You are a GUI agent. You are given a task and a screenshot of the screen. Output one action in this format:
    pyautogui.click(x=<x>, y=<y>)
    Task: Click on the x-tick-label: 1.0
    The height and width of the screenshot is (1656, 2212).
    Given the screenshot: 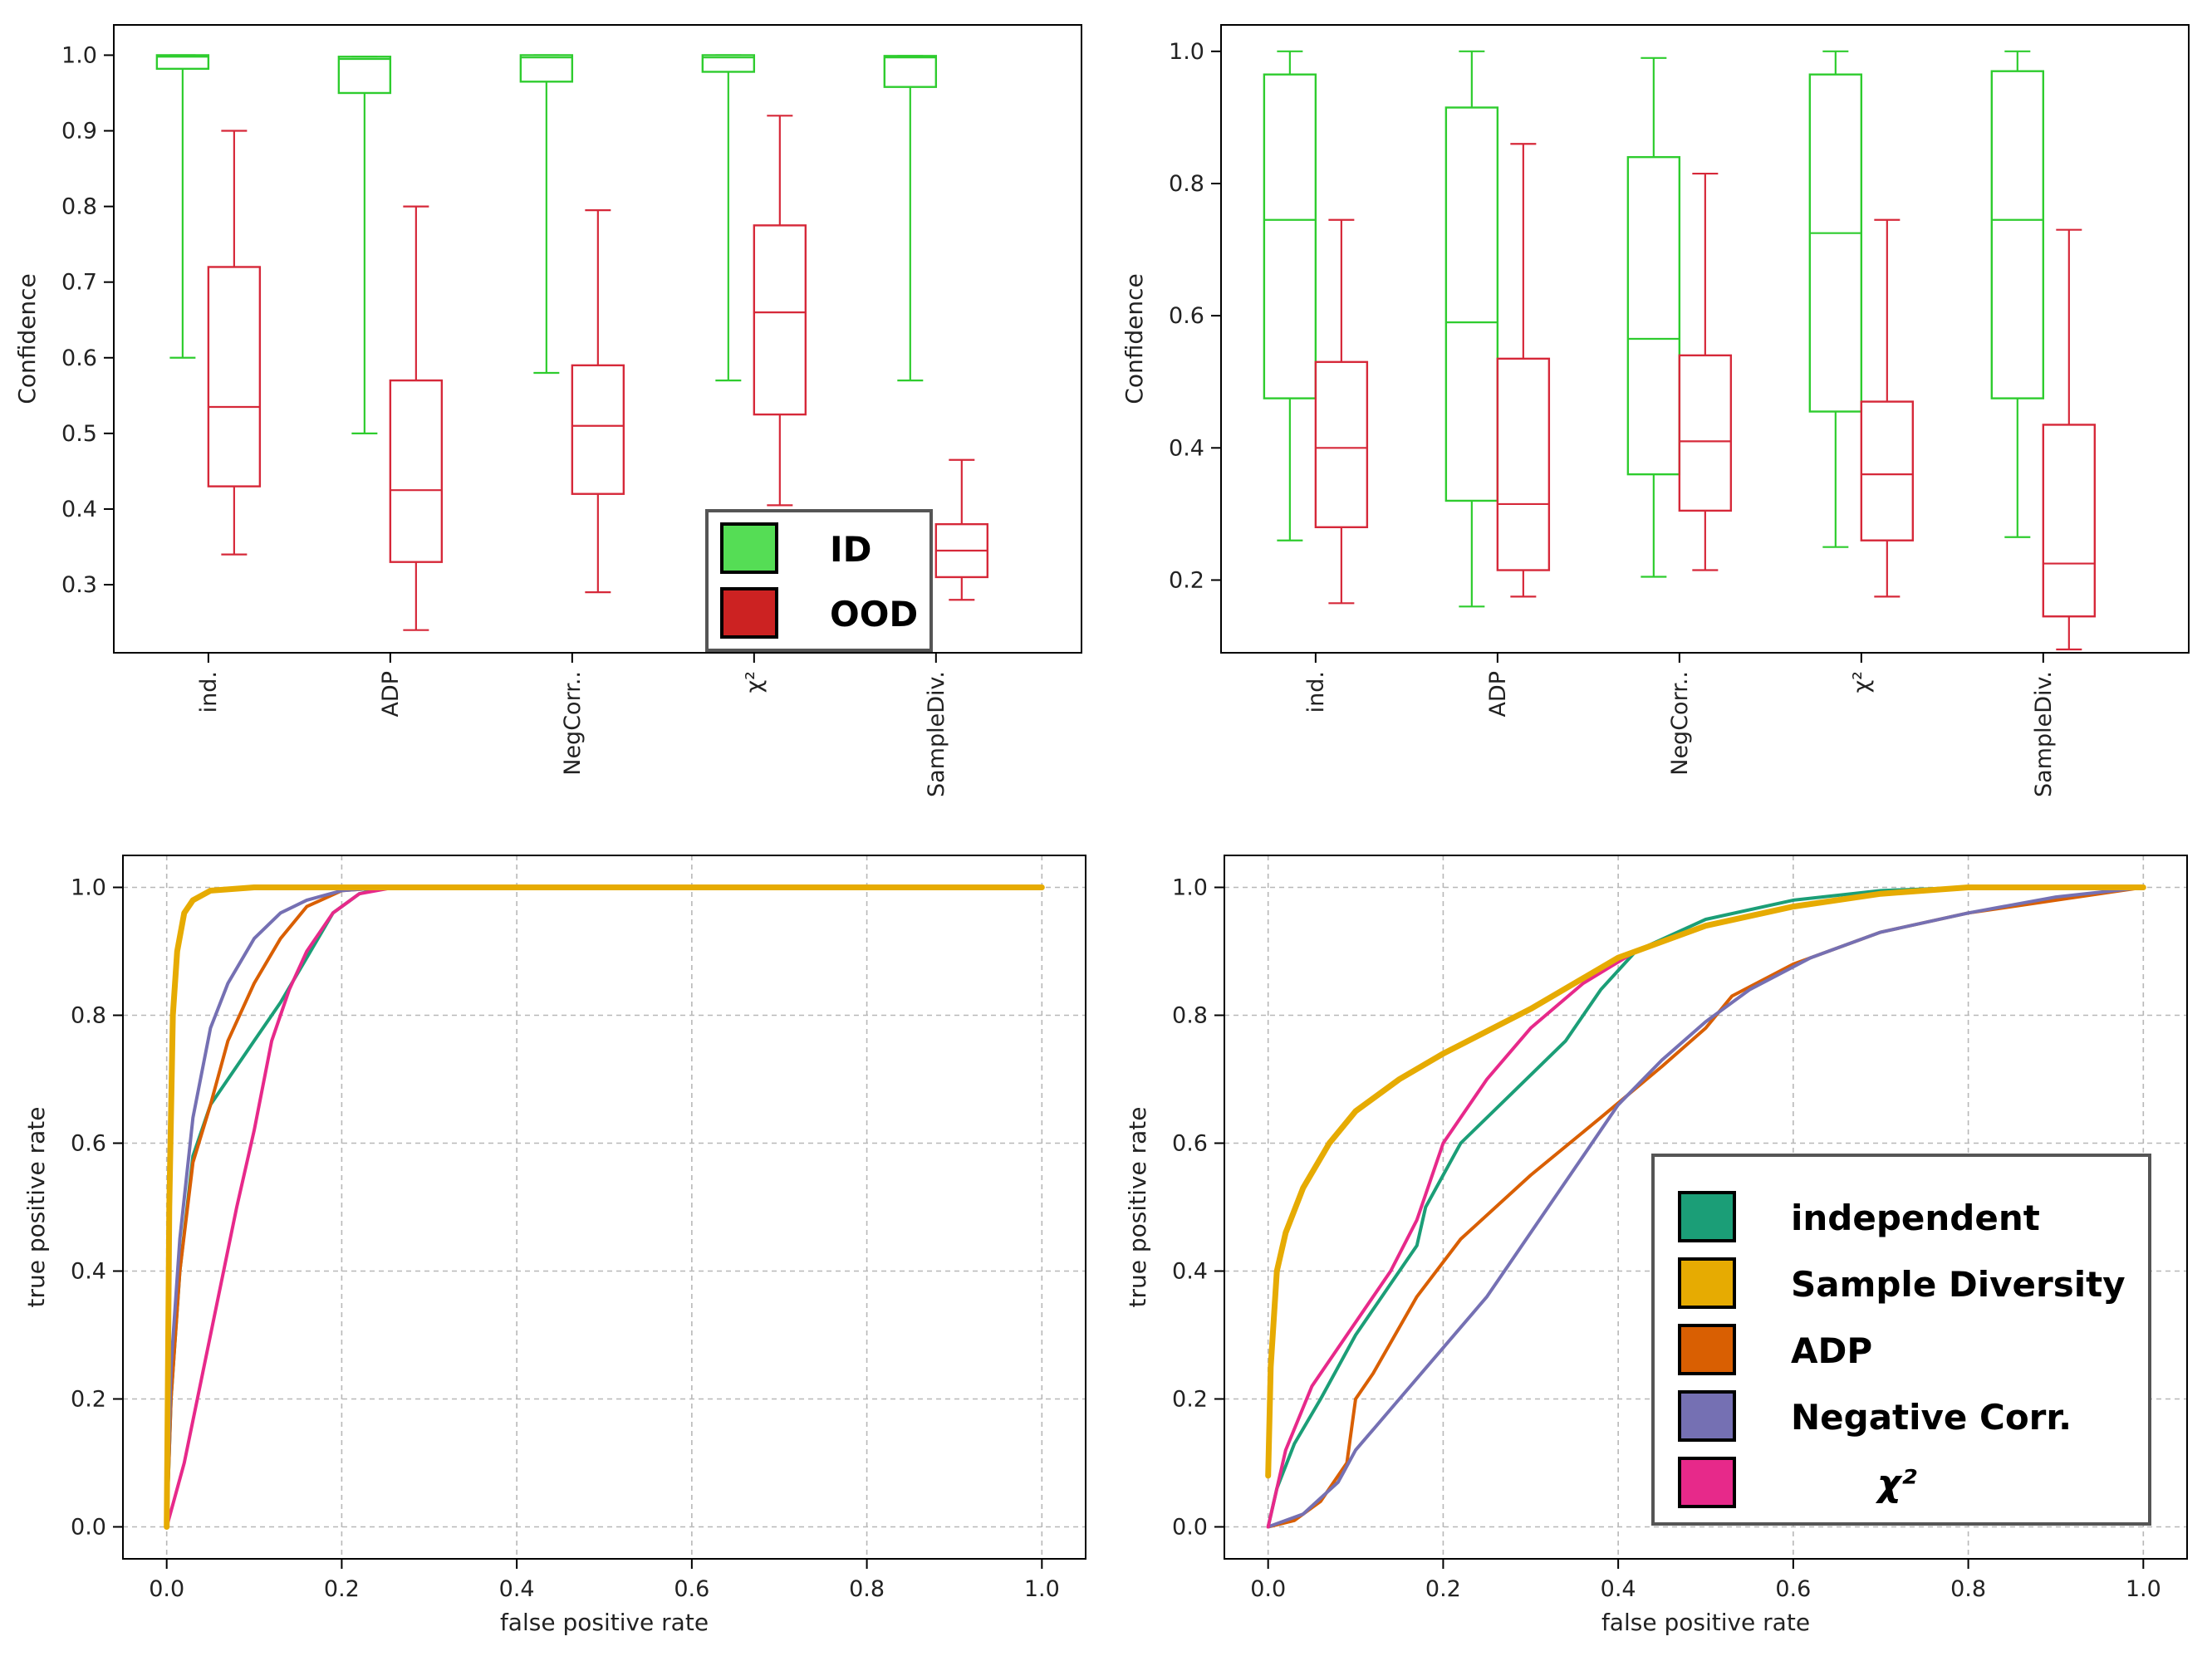 What is the action you would take?
    pyautogui.click(x=1042, y=1589)
    